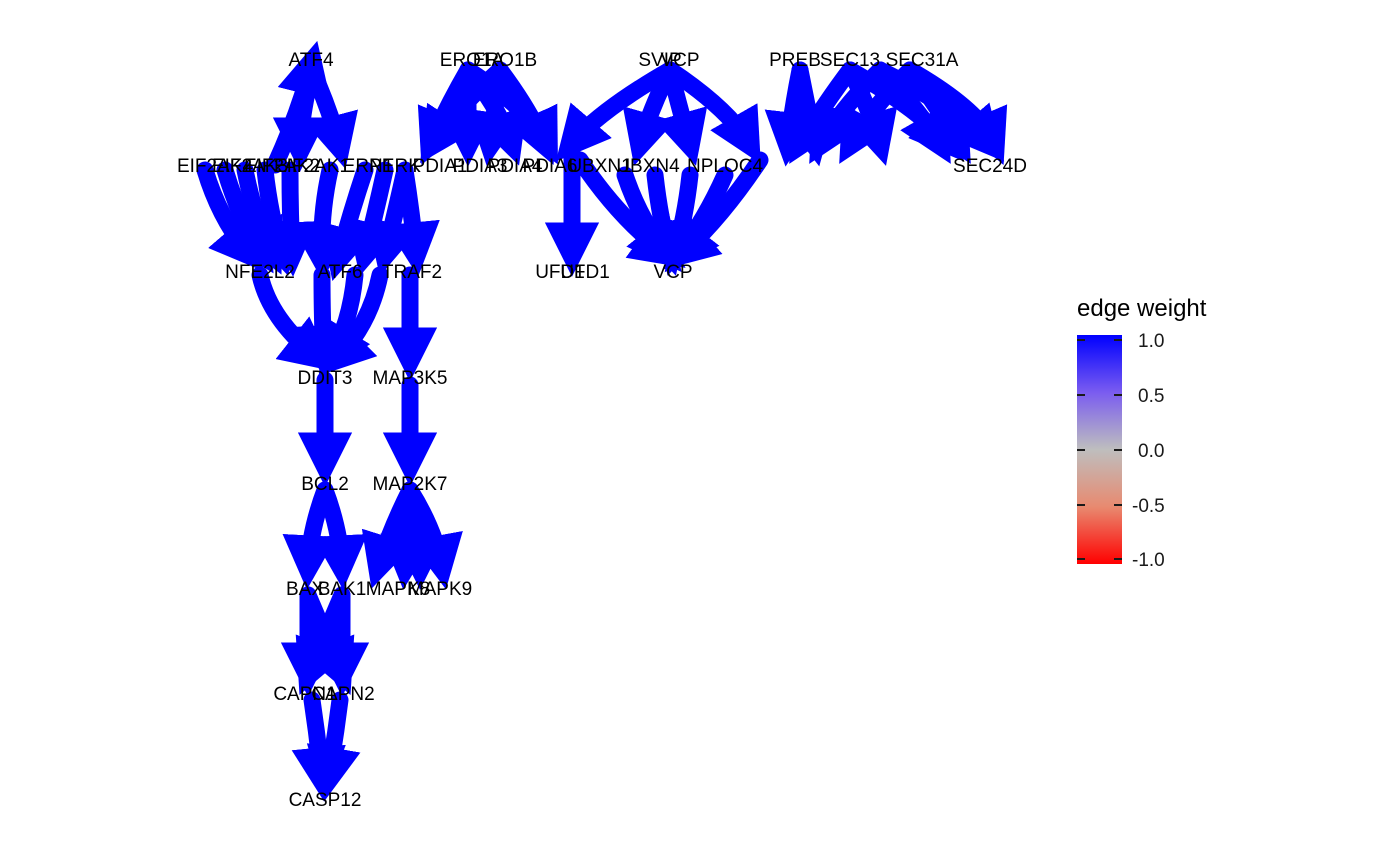 The height and width of the screenshot is (866, 1400). Describe the element at coordinates (282, 166) in the screenshot. I see `node-label: EIF2AK2` at that location.